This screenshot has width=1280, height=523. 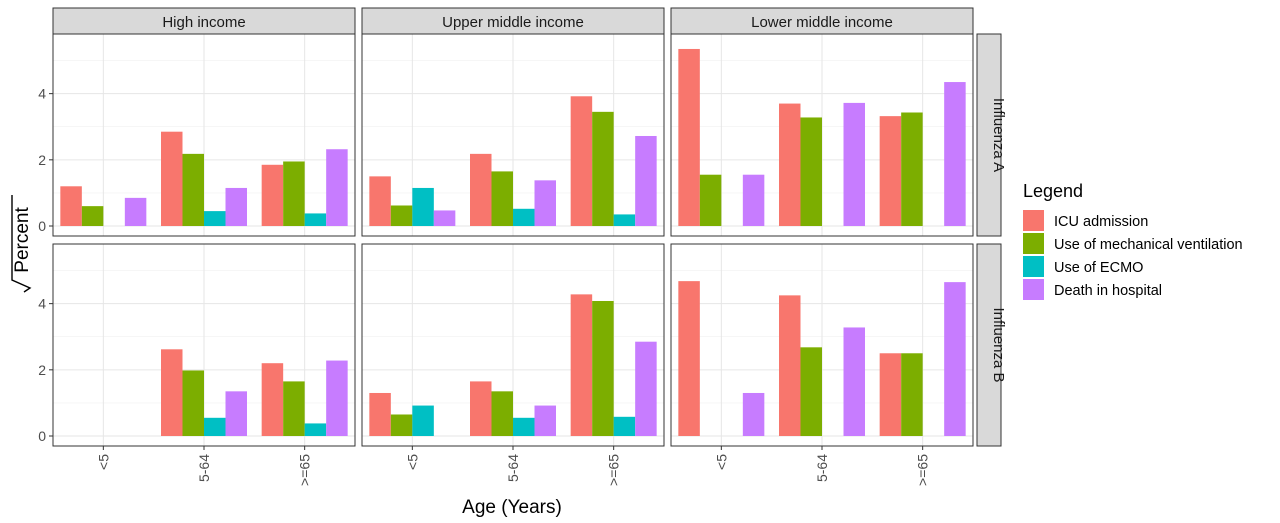 I want to click on x-axis-title: Age (Years), so click(x=512, y=507).